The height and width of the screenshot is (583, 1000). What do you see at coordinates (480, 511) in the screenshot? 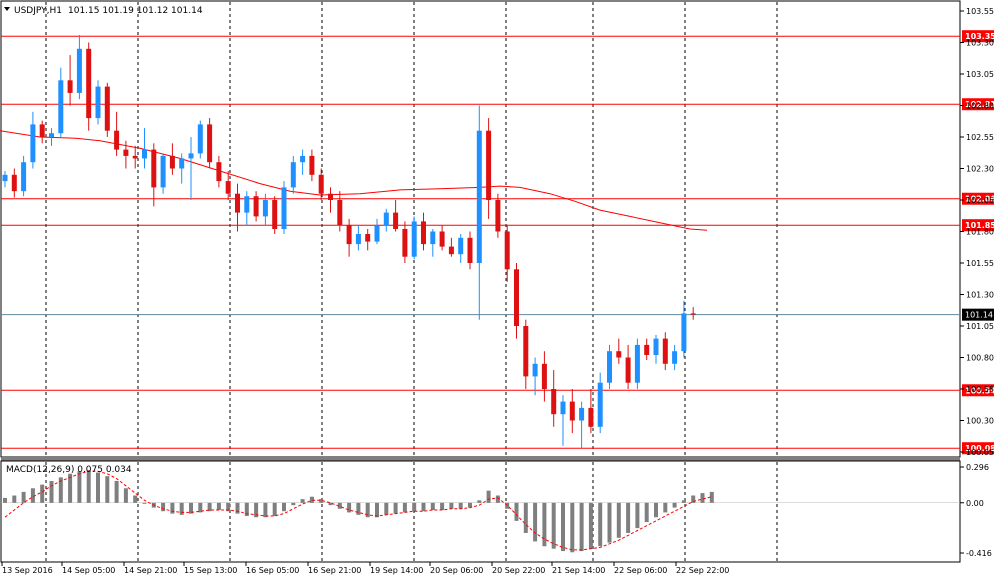
I see `macd-indicator` at bounding box center [480, 511].